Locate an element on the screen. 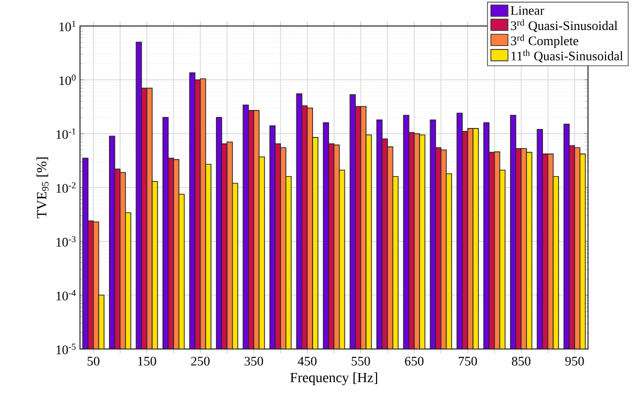 This screenshot has height=409, width=634. y-tick-label: 10$^{-1}$ is located at coordinates (66, 133).